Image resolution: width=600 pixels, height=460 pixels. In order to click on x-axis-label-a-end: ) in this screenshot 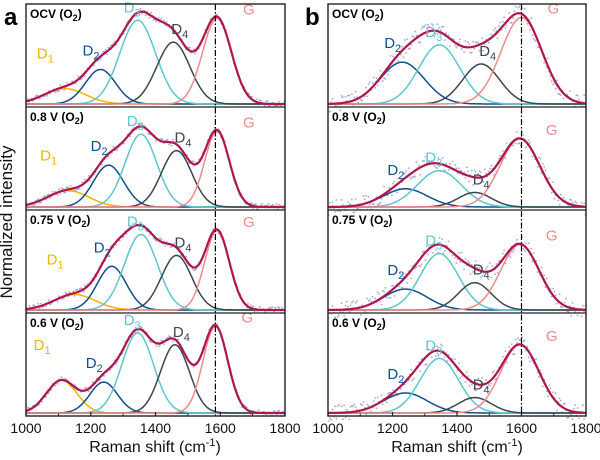, I will do `click(217, 447)`.